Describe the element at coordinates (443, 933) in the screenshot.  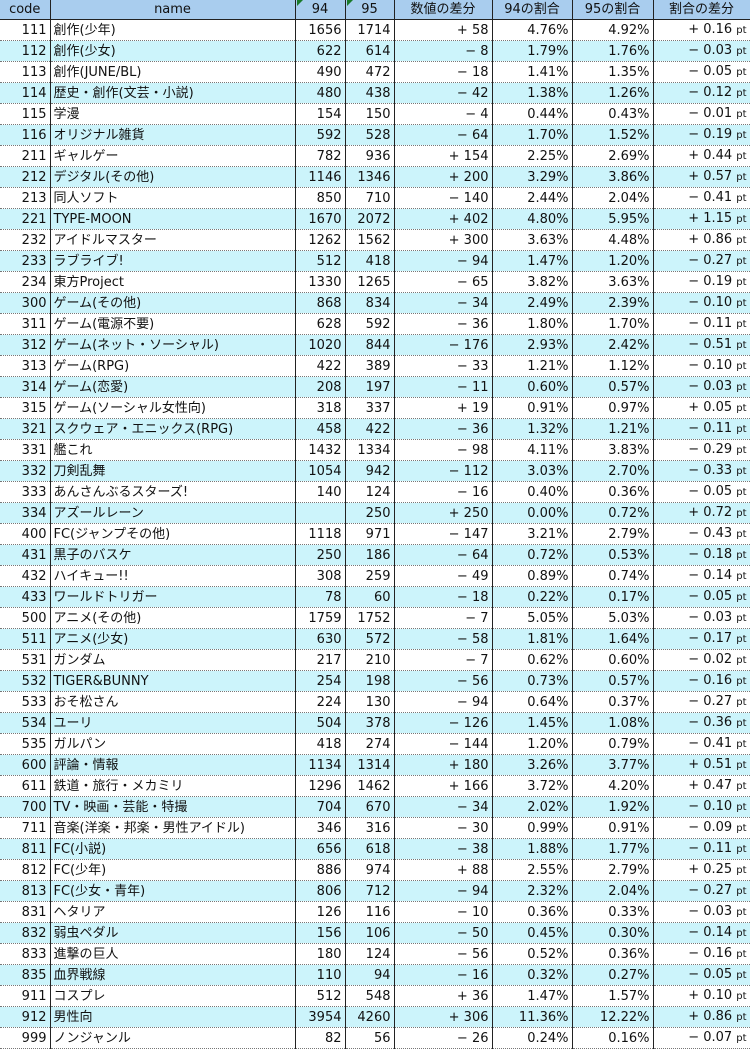
I see `diff-cell: − 50` at that location.